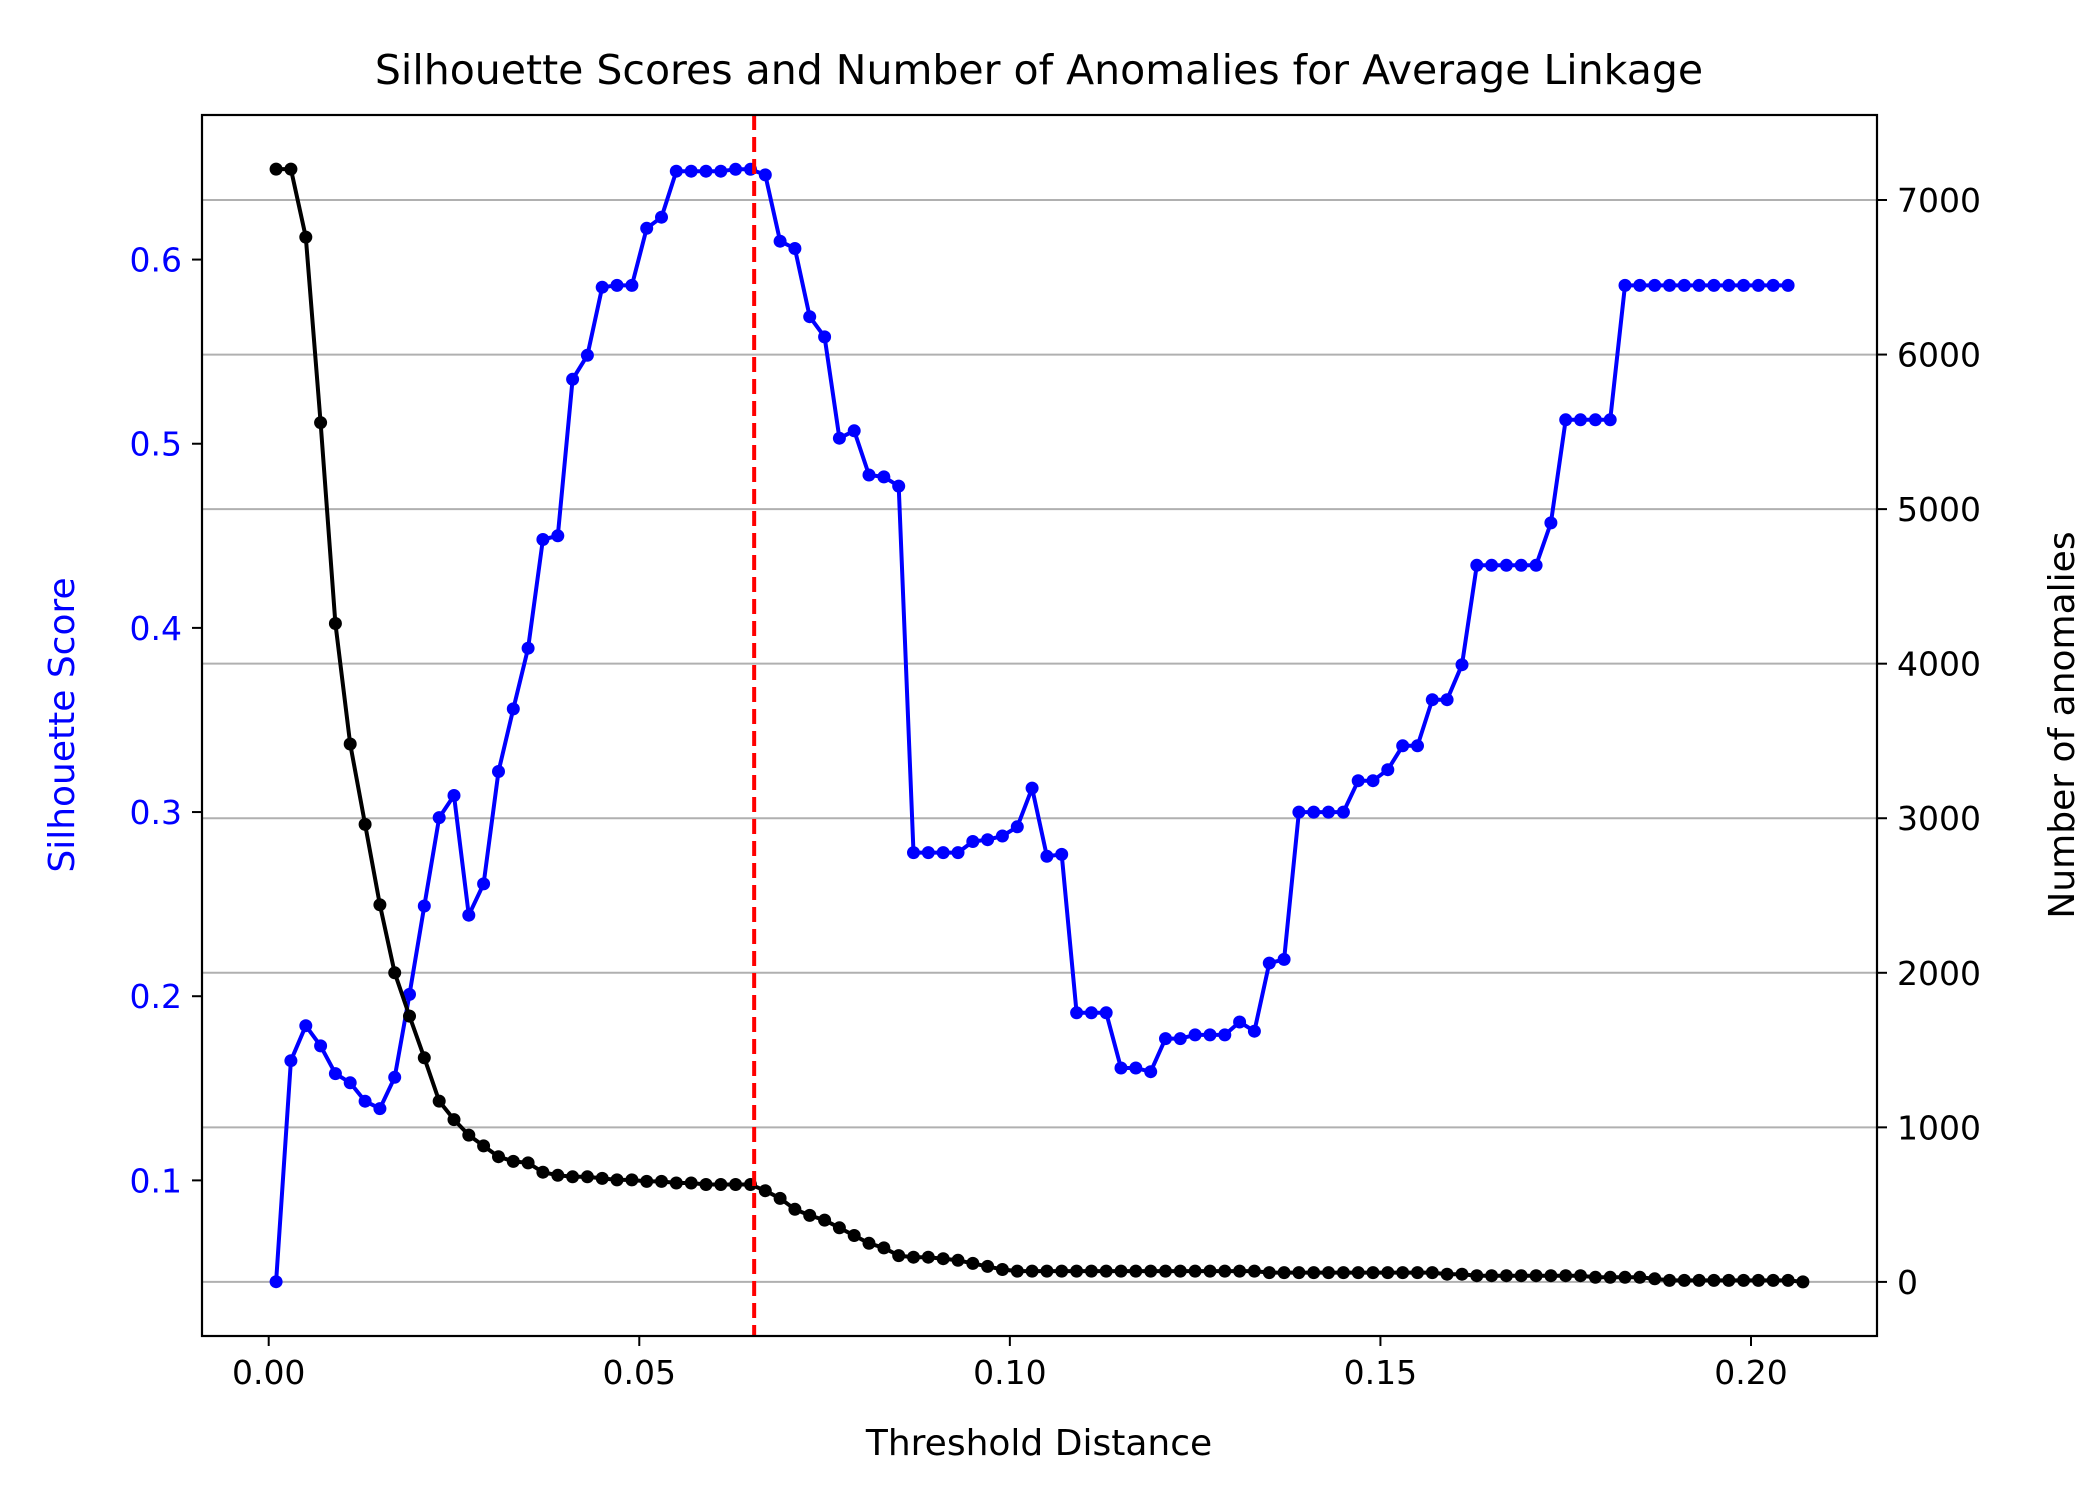 This screenshot has height=1505, width=2100. Describe the element at coordinates (1750, 1372) in the screenshot. I see `x-tick-label: 0.20` at that location.